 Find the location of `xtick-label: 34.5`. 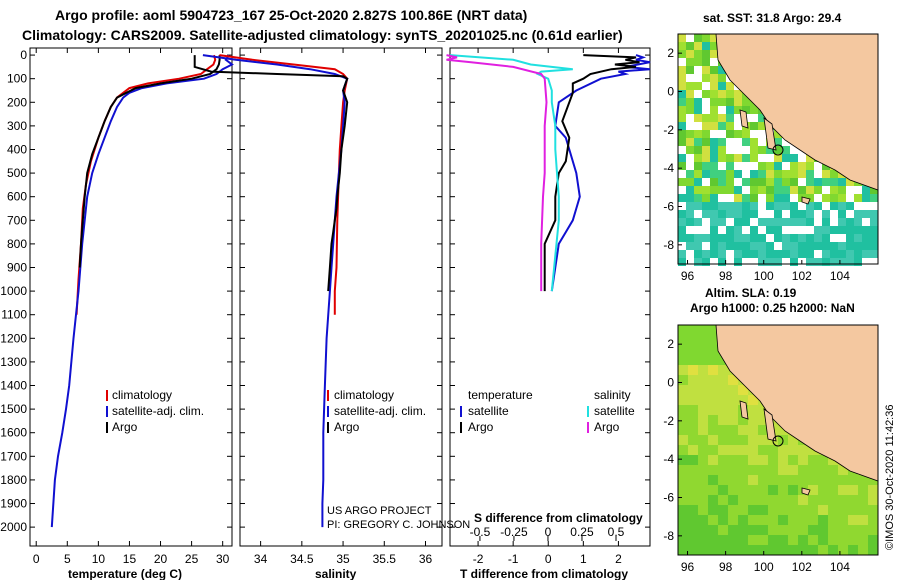

xtick-label: 34.5 is located at coordinates (302, 559).